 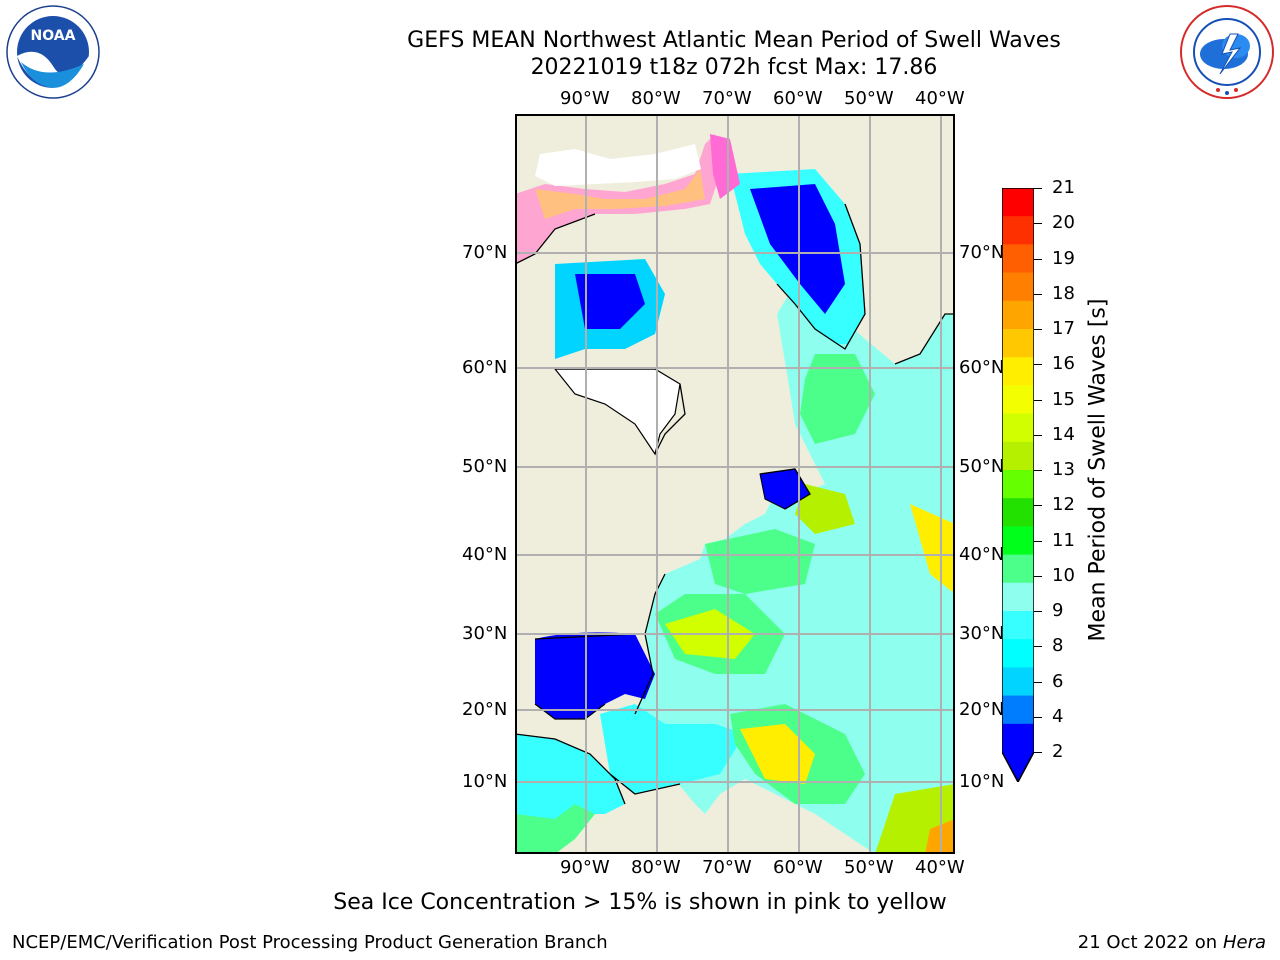 What do you see at coordinates (585, 98) in the screenshot?
I see `lon-label-top: 90°W` at bounding box center [585, 98].